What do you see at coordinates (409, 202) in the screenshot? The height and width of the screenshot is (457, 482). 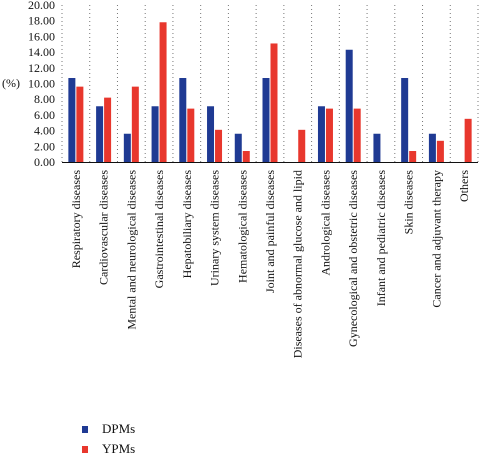 I see `x-category-label: Skin diseases` at bounding box center [409, 202].